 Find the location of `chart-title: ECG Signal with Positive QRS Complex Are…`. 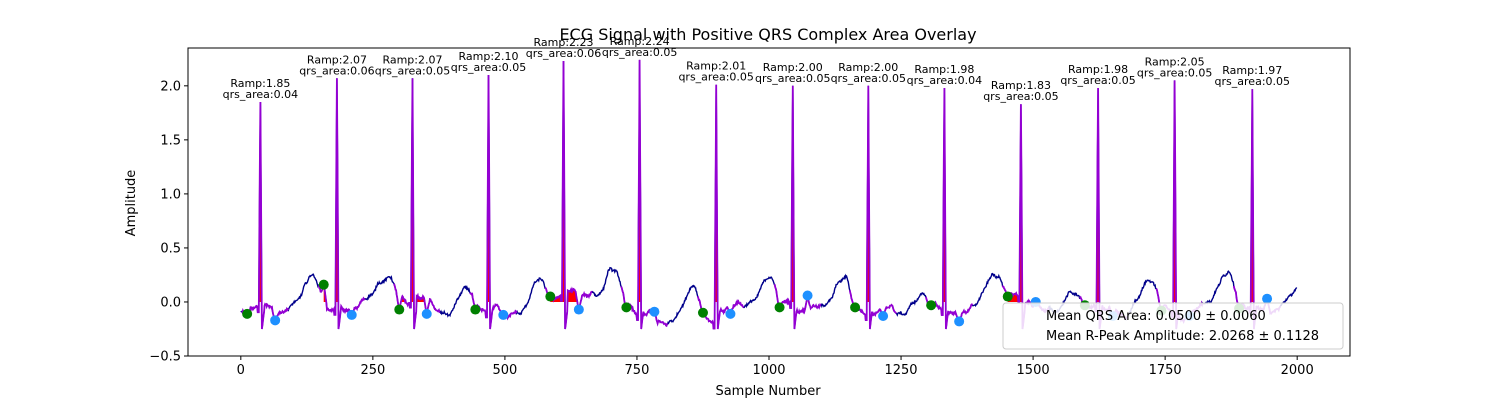

chart-title: ECG Signal with Positive QRS Complex Are… is located at coordinates (767, 34).